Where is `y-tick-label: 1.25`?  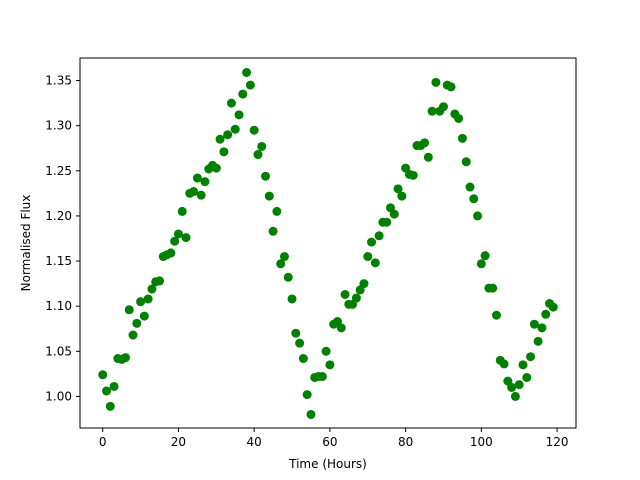 y-tick-label: 1.25 is located at coordinates (58, 171).